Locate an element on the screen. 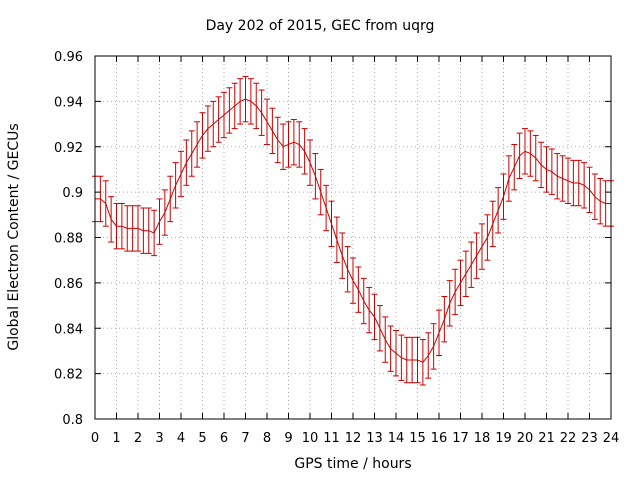 Image resolution: width=640 pixels, height=480 pixels. x-tick-label: 20 is located at coordinates (525, 438).